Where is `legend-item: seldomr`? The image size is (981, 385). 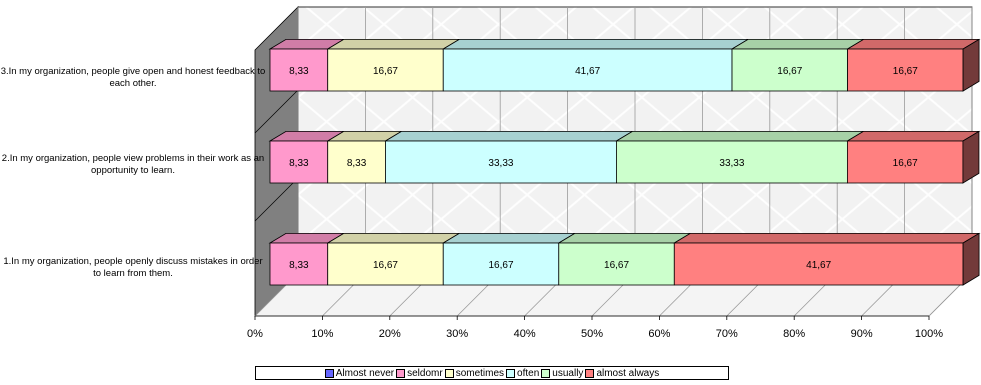 legend-item: seldomr is located at coordinates (419, 373).